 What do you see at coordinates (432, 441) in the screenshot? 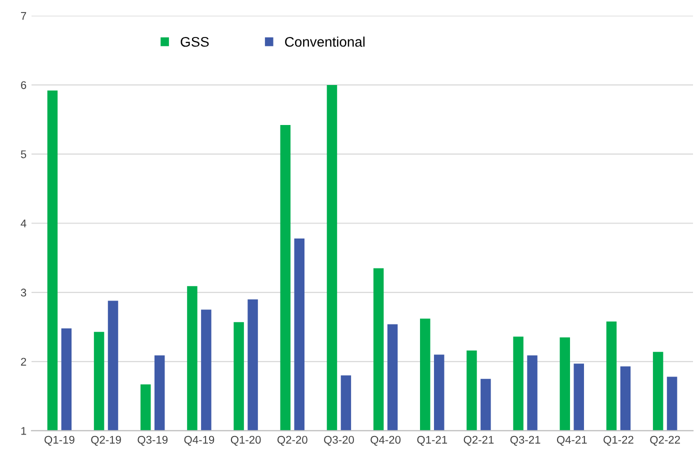
I see `x-tick-label: Q1-21` at bounding box center [432, 441].